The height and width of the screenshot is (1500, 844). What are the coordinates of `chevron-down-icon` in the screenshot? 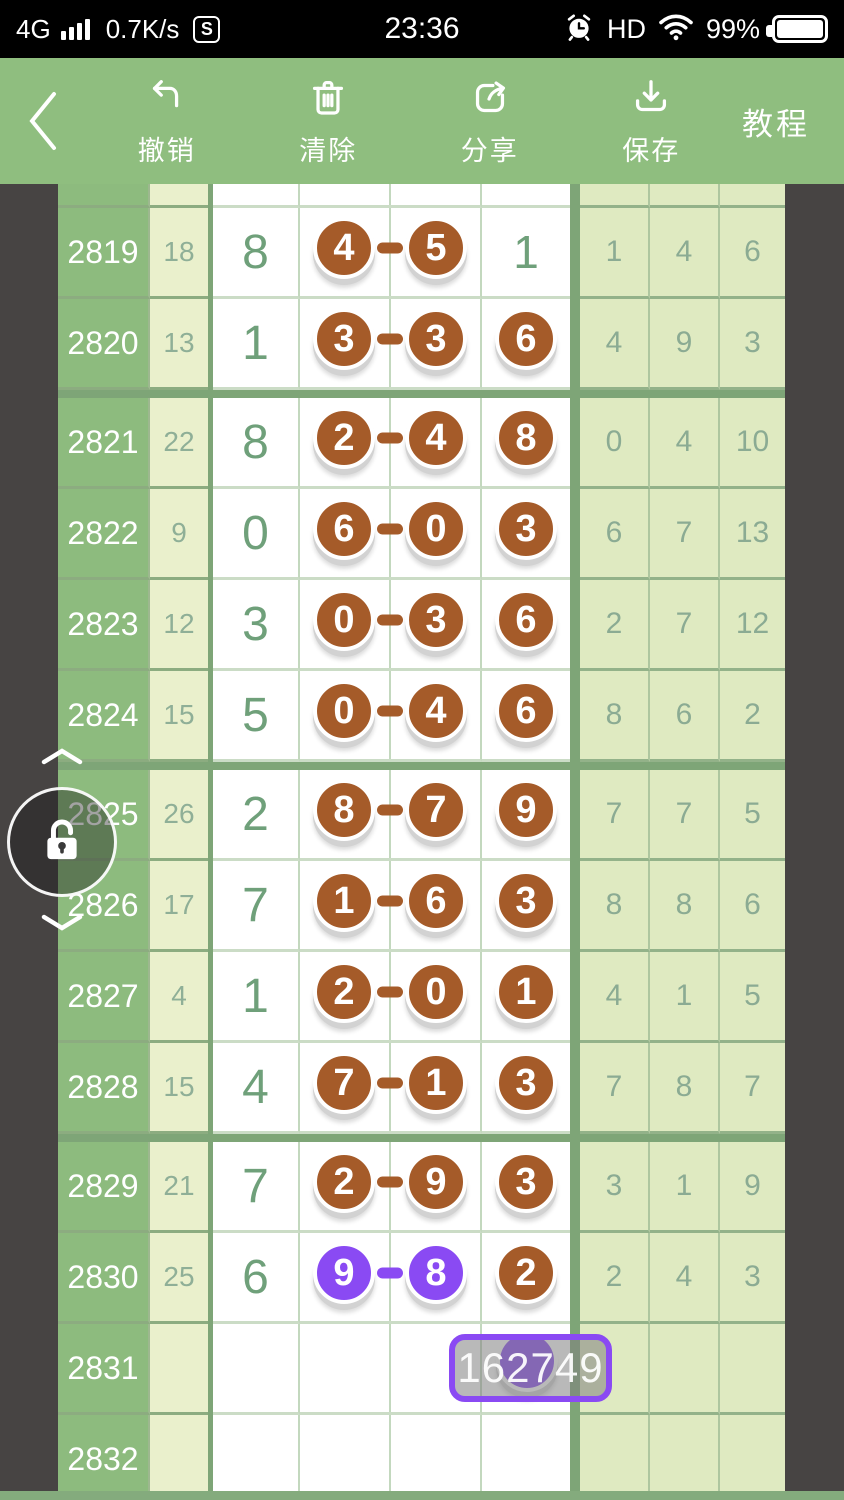 It's located at (62, 925).